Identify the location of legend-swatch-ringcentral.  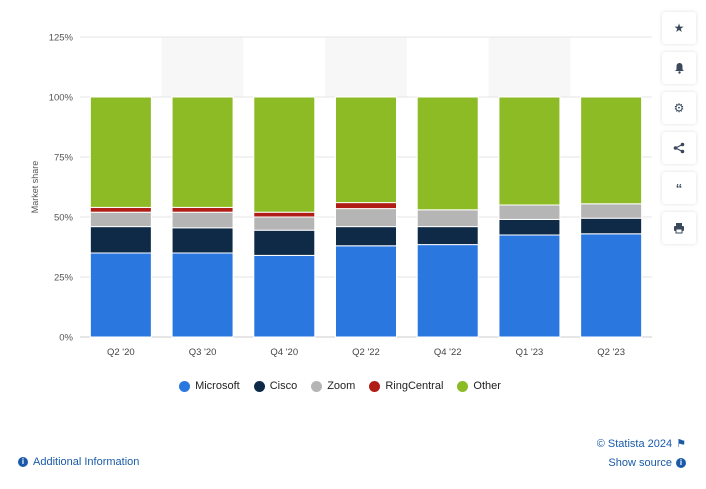
(375, 386).